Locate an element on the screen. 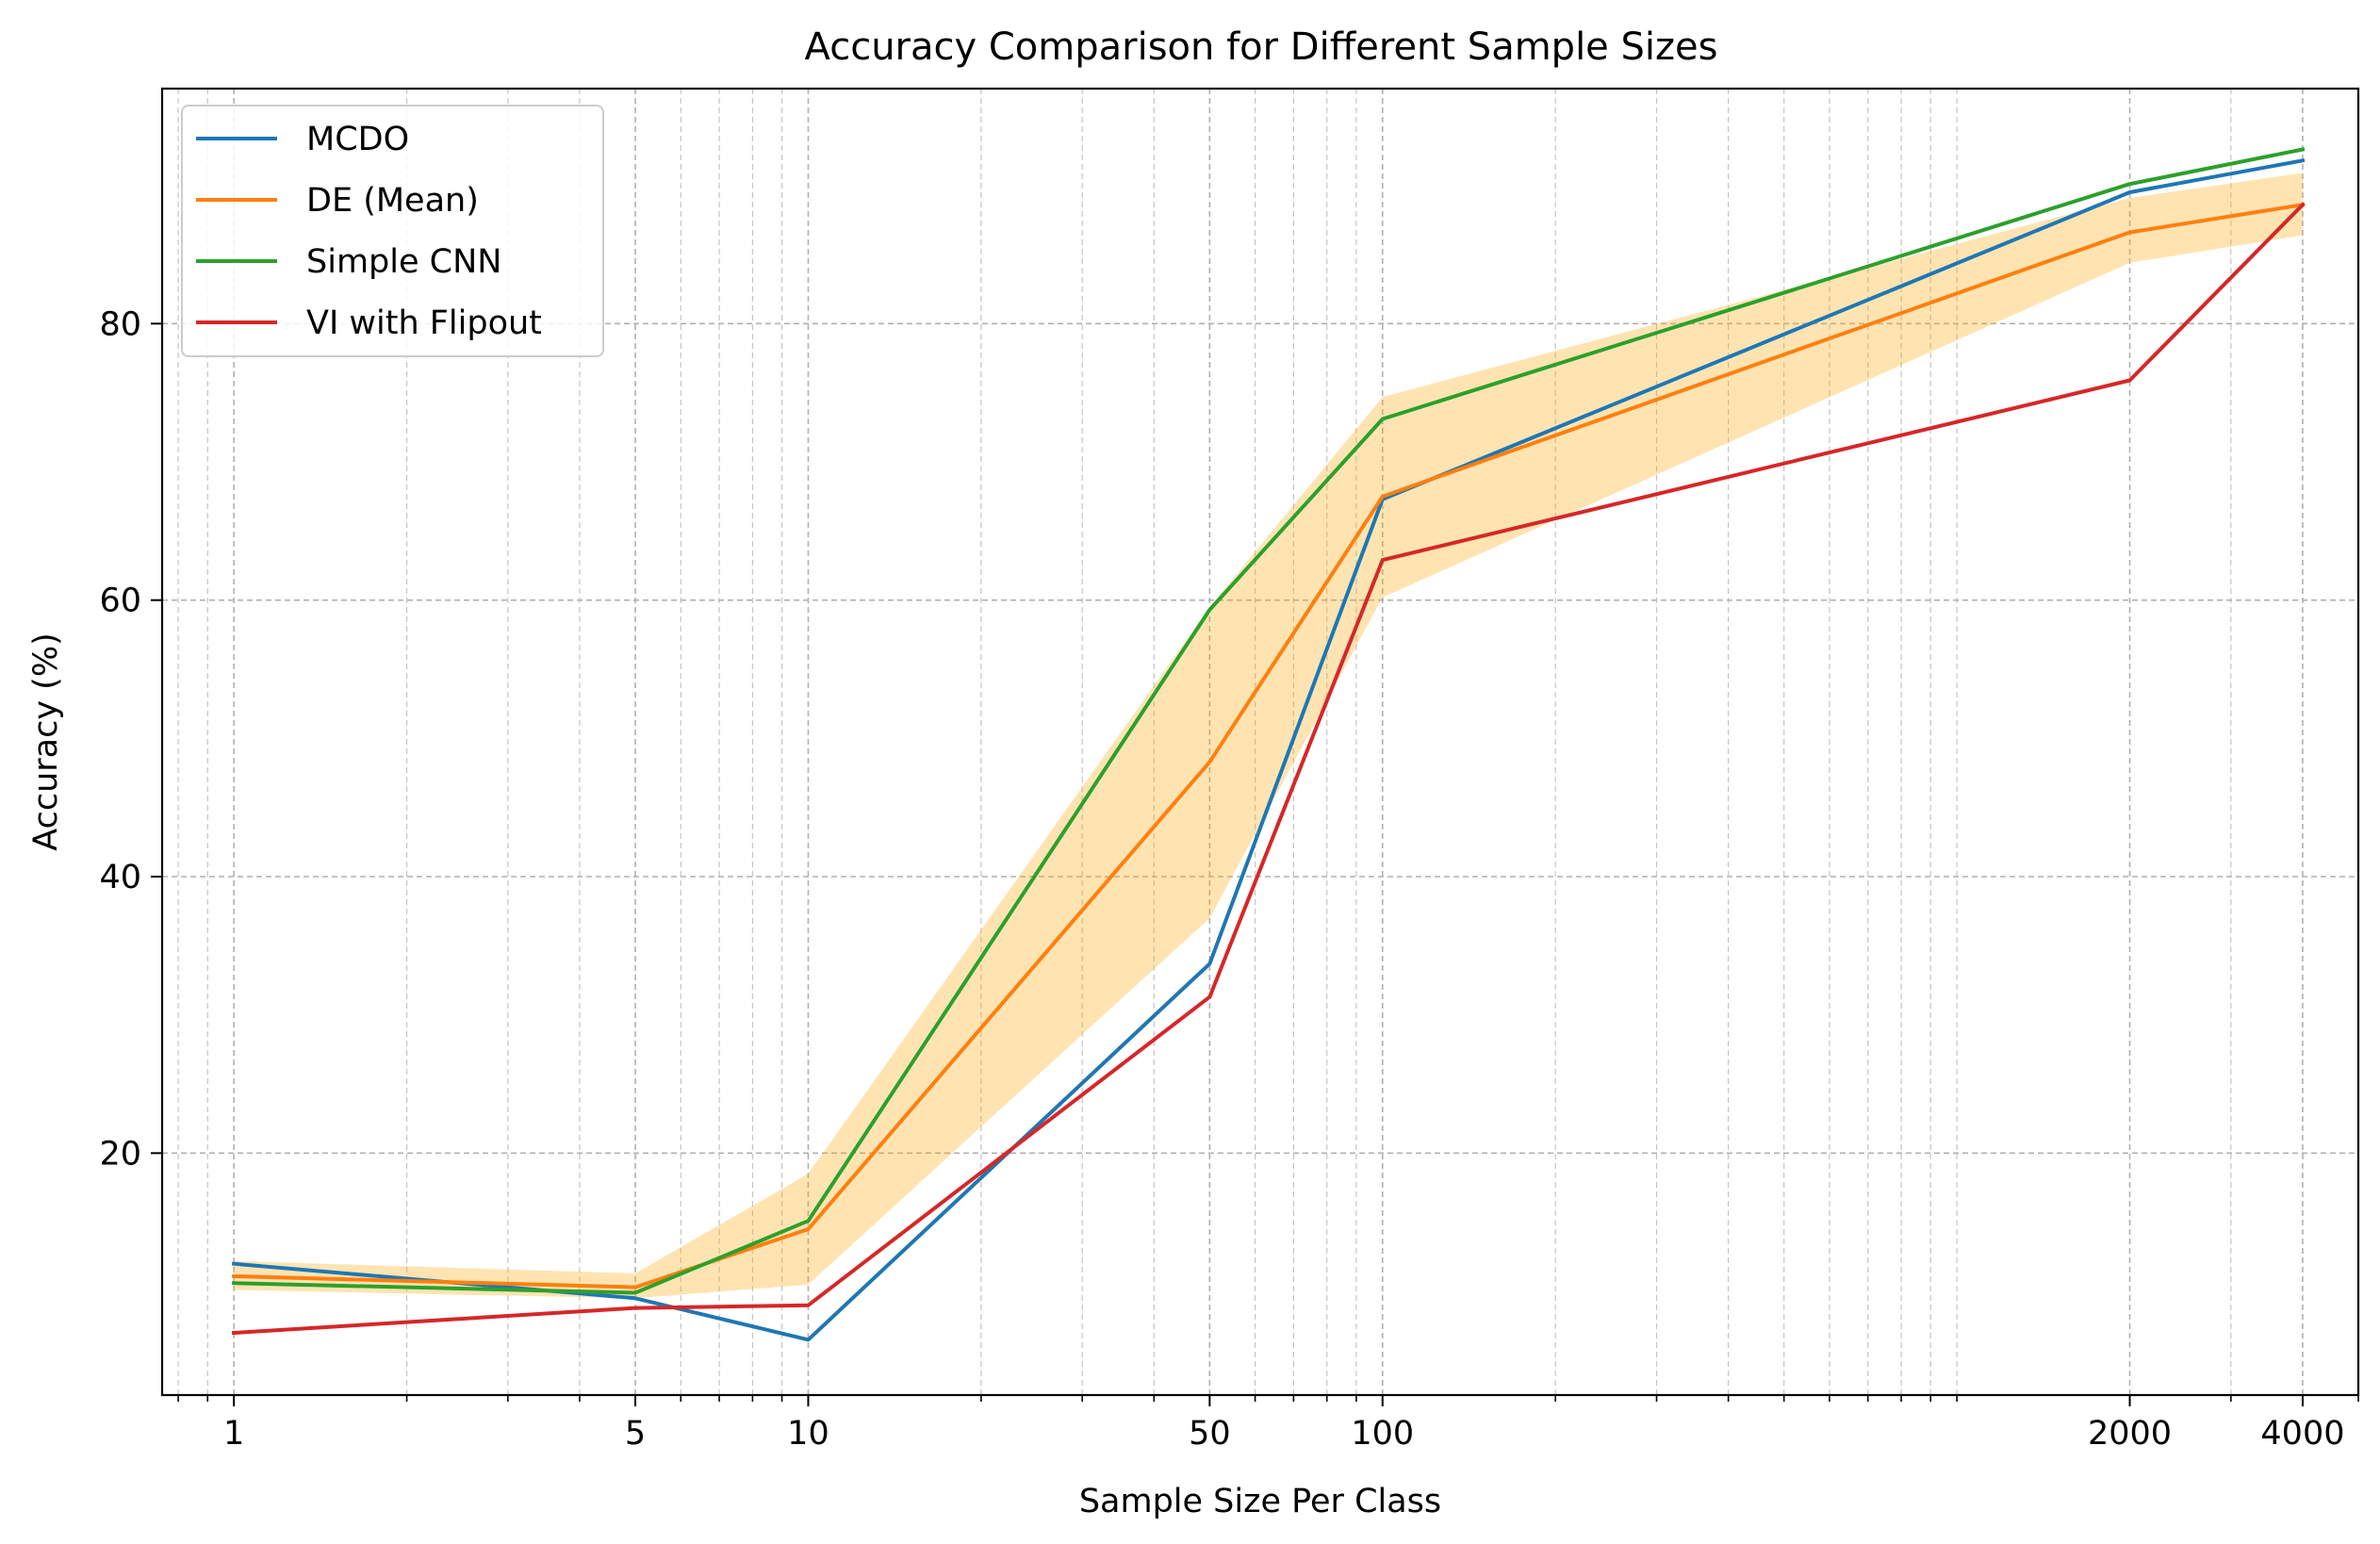 The width and height of the screenshot is (2380, 1544). x-tick-label: 2000 is located at coordinates (2130, 1434).